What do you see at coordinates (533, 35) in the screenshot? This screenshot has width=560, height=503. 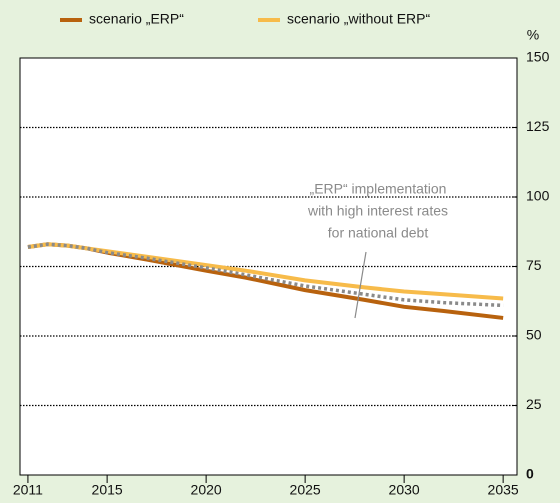 I see `y-unit: %` at bounding box center [533, 35].